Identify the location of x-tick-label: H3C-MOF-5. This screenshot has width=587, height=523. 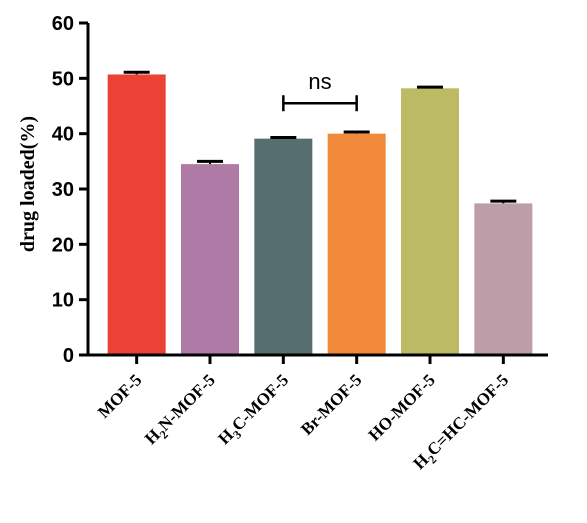
(254, 410).